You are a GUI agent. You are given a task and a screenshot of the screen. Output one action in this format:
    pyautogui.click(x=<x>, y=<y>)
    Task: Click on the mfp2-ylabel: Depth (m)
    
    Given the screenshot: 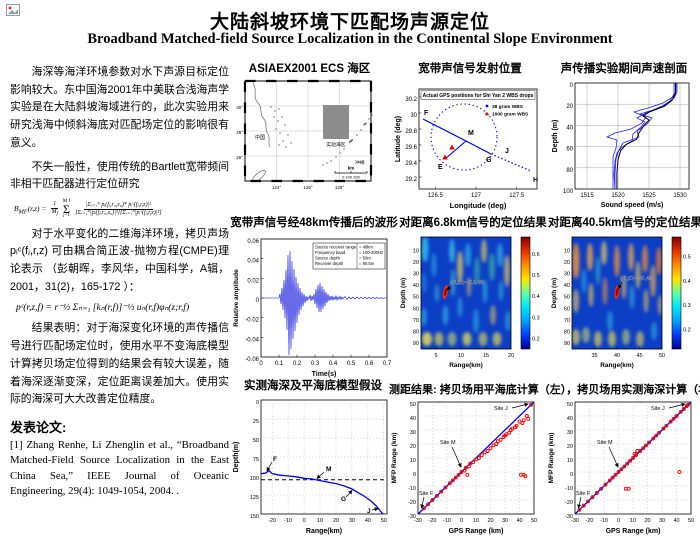 What is the action you would take?
    pyautogui.click(x=554, y=293)
    